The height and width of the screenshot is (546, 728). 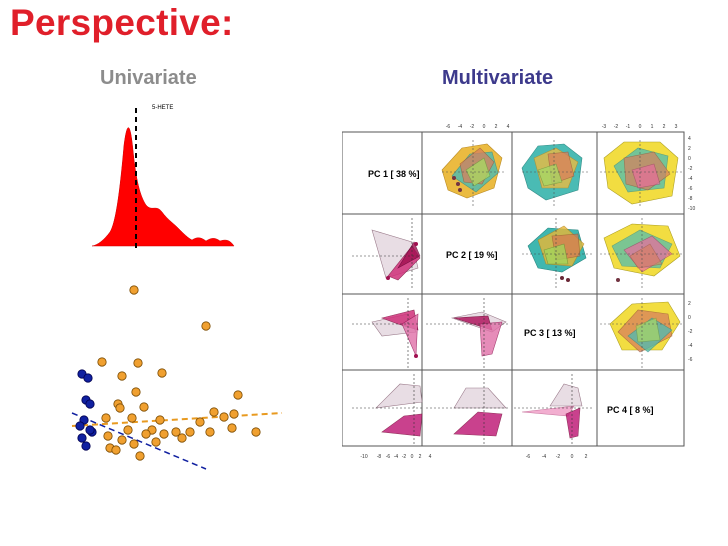 What do you see at coordinates (676, 127) in the screenshot?
I see `tick: 3` at bounding box center [676, 127].